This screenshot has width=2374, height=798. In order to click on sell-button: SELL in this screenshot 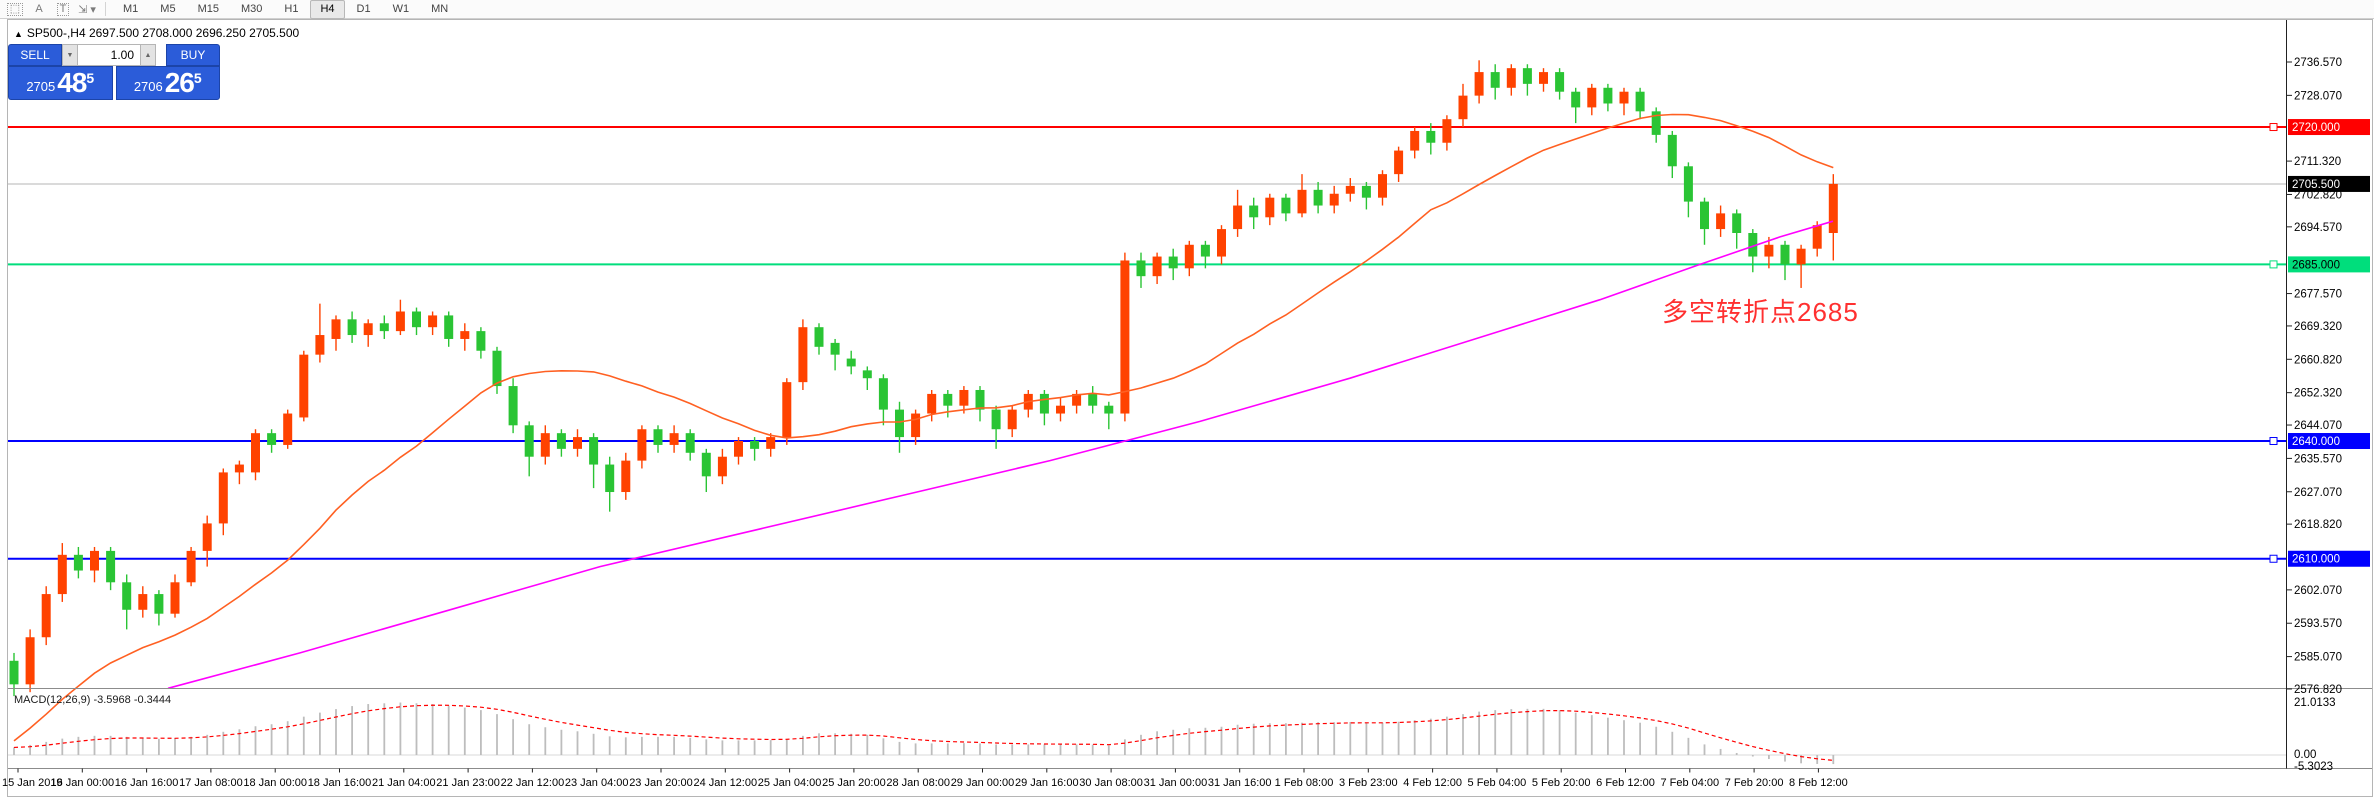, I will do `click(35, 55)`.